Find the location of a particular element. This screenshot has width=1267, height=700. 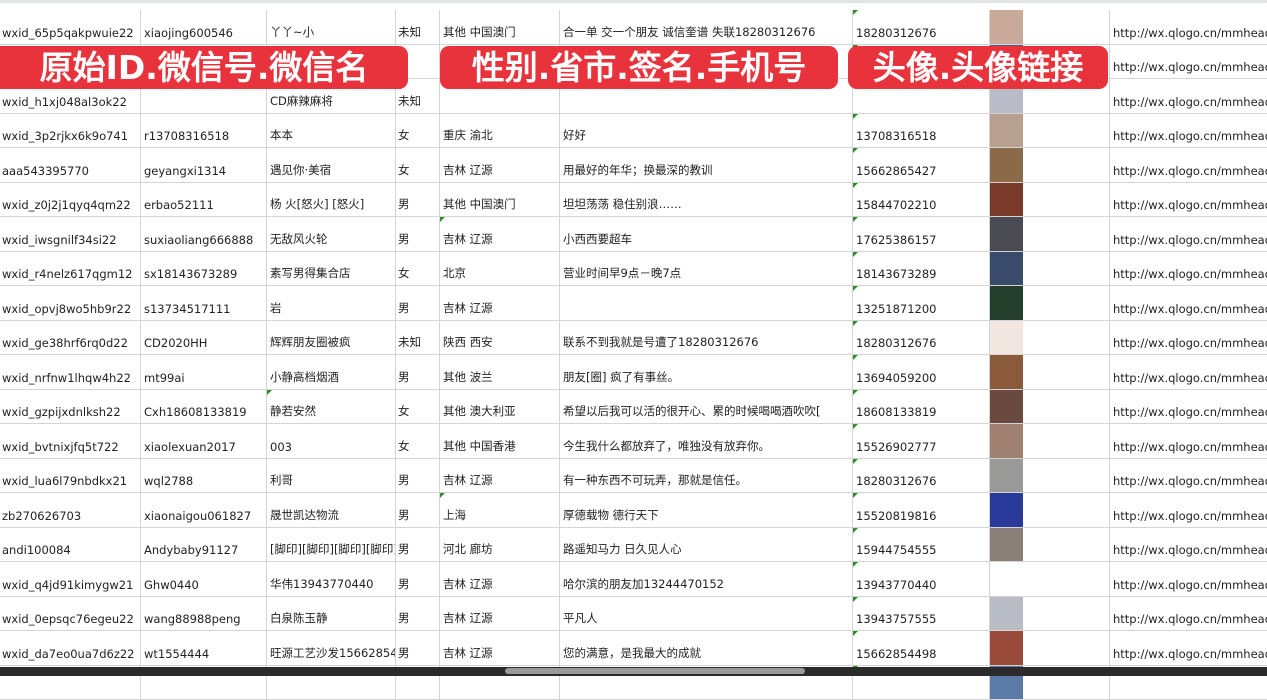

signature-cell: 合一单 交一个朋友 诚信奎谱 失联18280312676 is located at coordinates (706, 27).